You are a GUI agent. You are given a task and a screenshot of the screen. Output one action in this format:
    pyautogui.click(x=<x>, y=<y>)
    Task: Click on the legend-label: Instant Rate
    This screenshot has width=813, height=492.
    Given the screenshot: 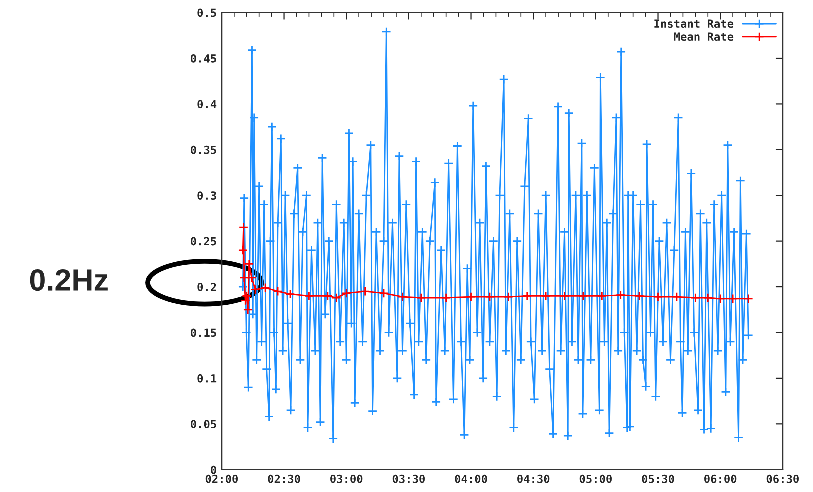 What is the action you would take?
    pyautogui.click(x=694, y=24)
    